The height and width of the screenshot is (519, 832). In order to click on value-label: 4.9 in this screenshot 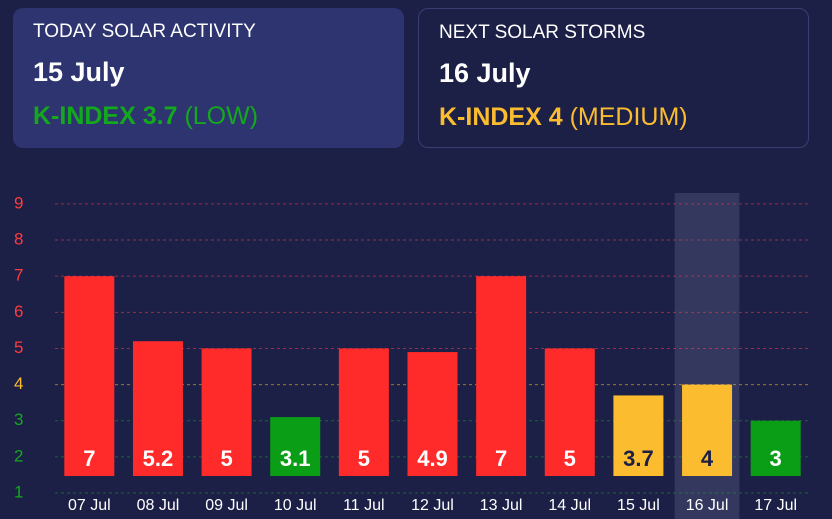, I will do `click(432, 458)`.